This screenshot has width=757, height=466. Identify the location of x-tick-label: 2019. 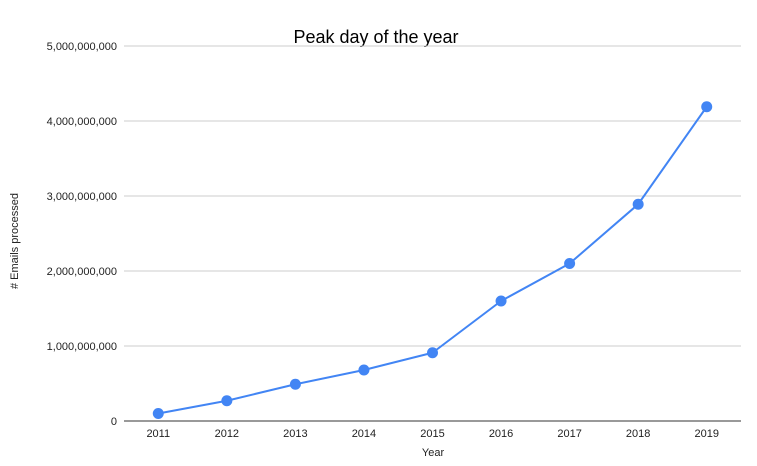
(706, 434).